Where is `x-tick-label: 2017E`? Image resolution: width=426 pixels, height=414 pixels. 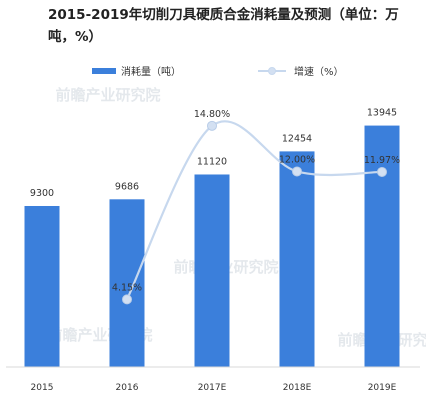
x-tick-label: 2017E is located at coordinates (212, 388).